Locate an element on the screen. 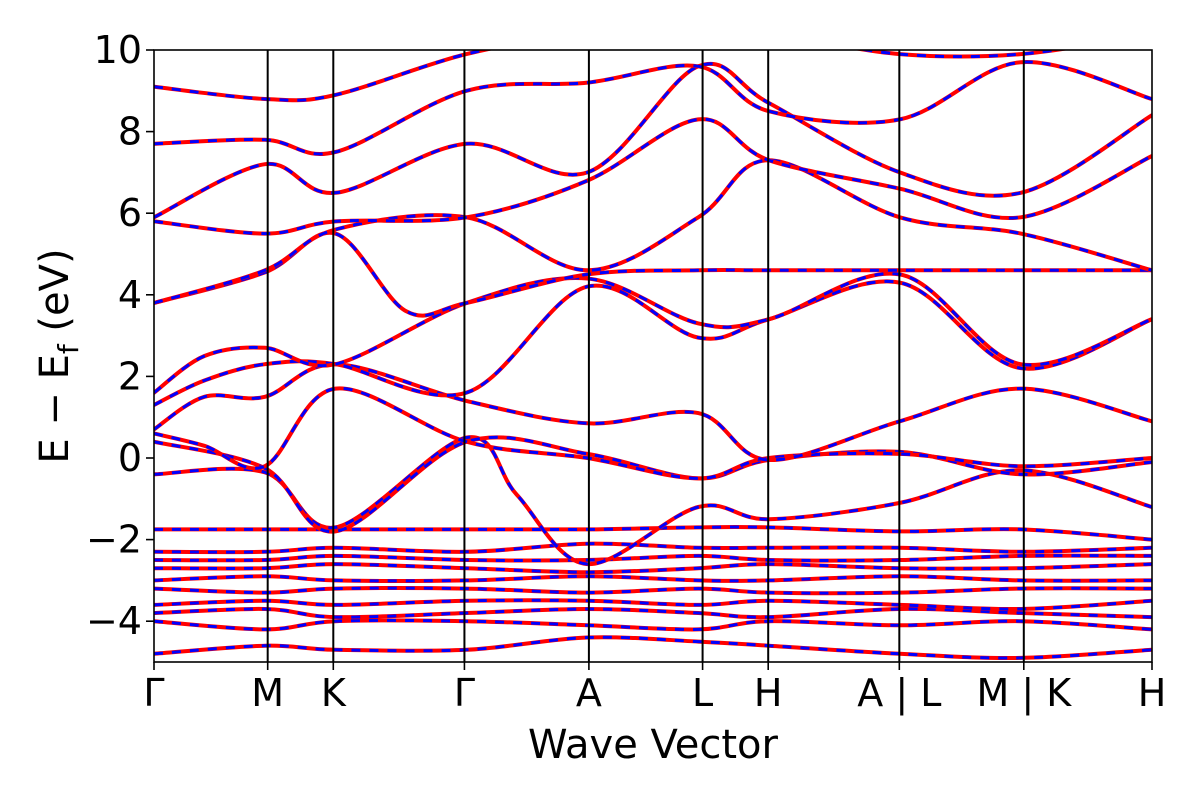 This screenshot has width=1200, height=800. x-tick-label: M | K is located at coordinates (1024, 693).